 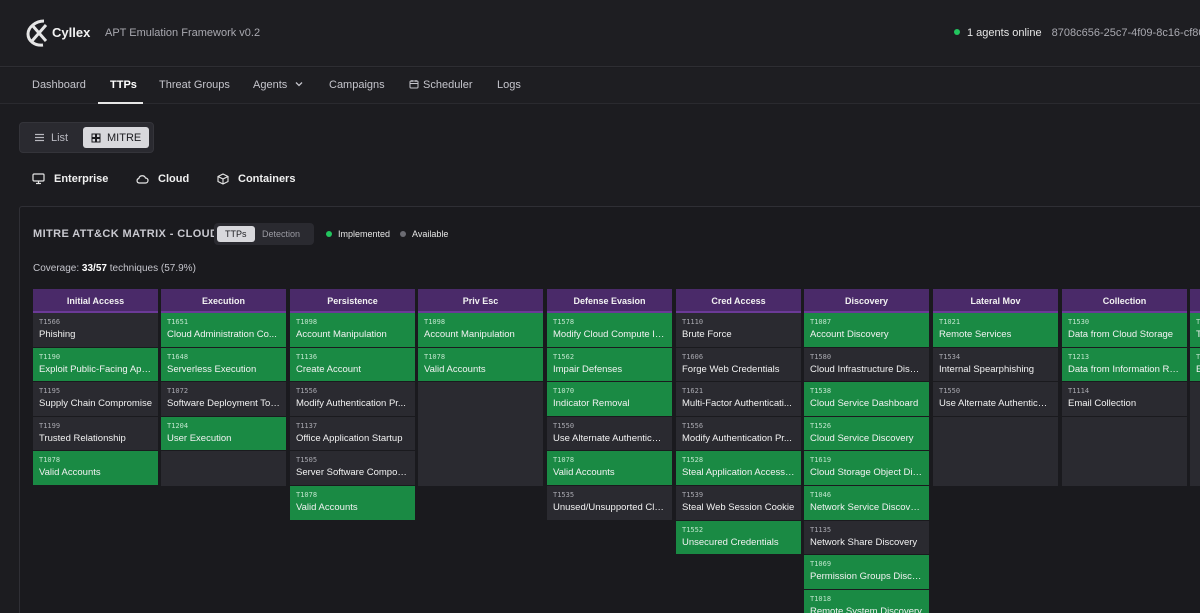 I want to click on technique-cell: T1136 Create Account, so click(x=352, y=365).